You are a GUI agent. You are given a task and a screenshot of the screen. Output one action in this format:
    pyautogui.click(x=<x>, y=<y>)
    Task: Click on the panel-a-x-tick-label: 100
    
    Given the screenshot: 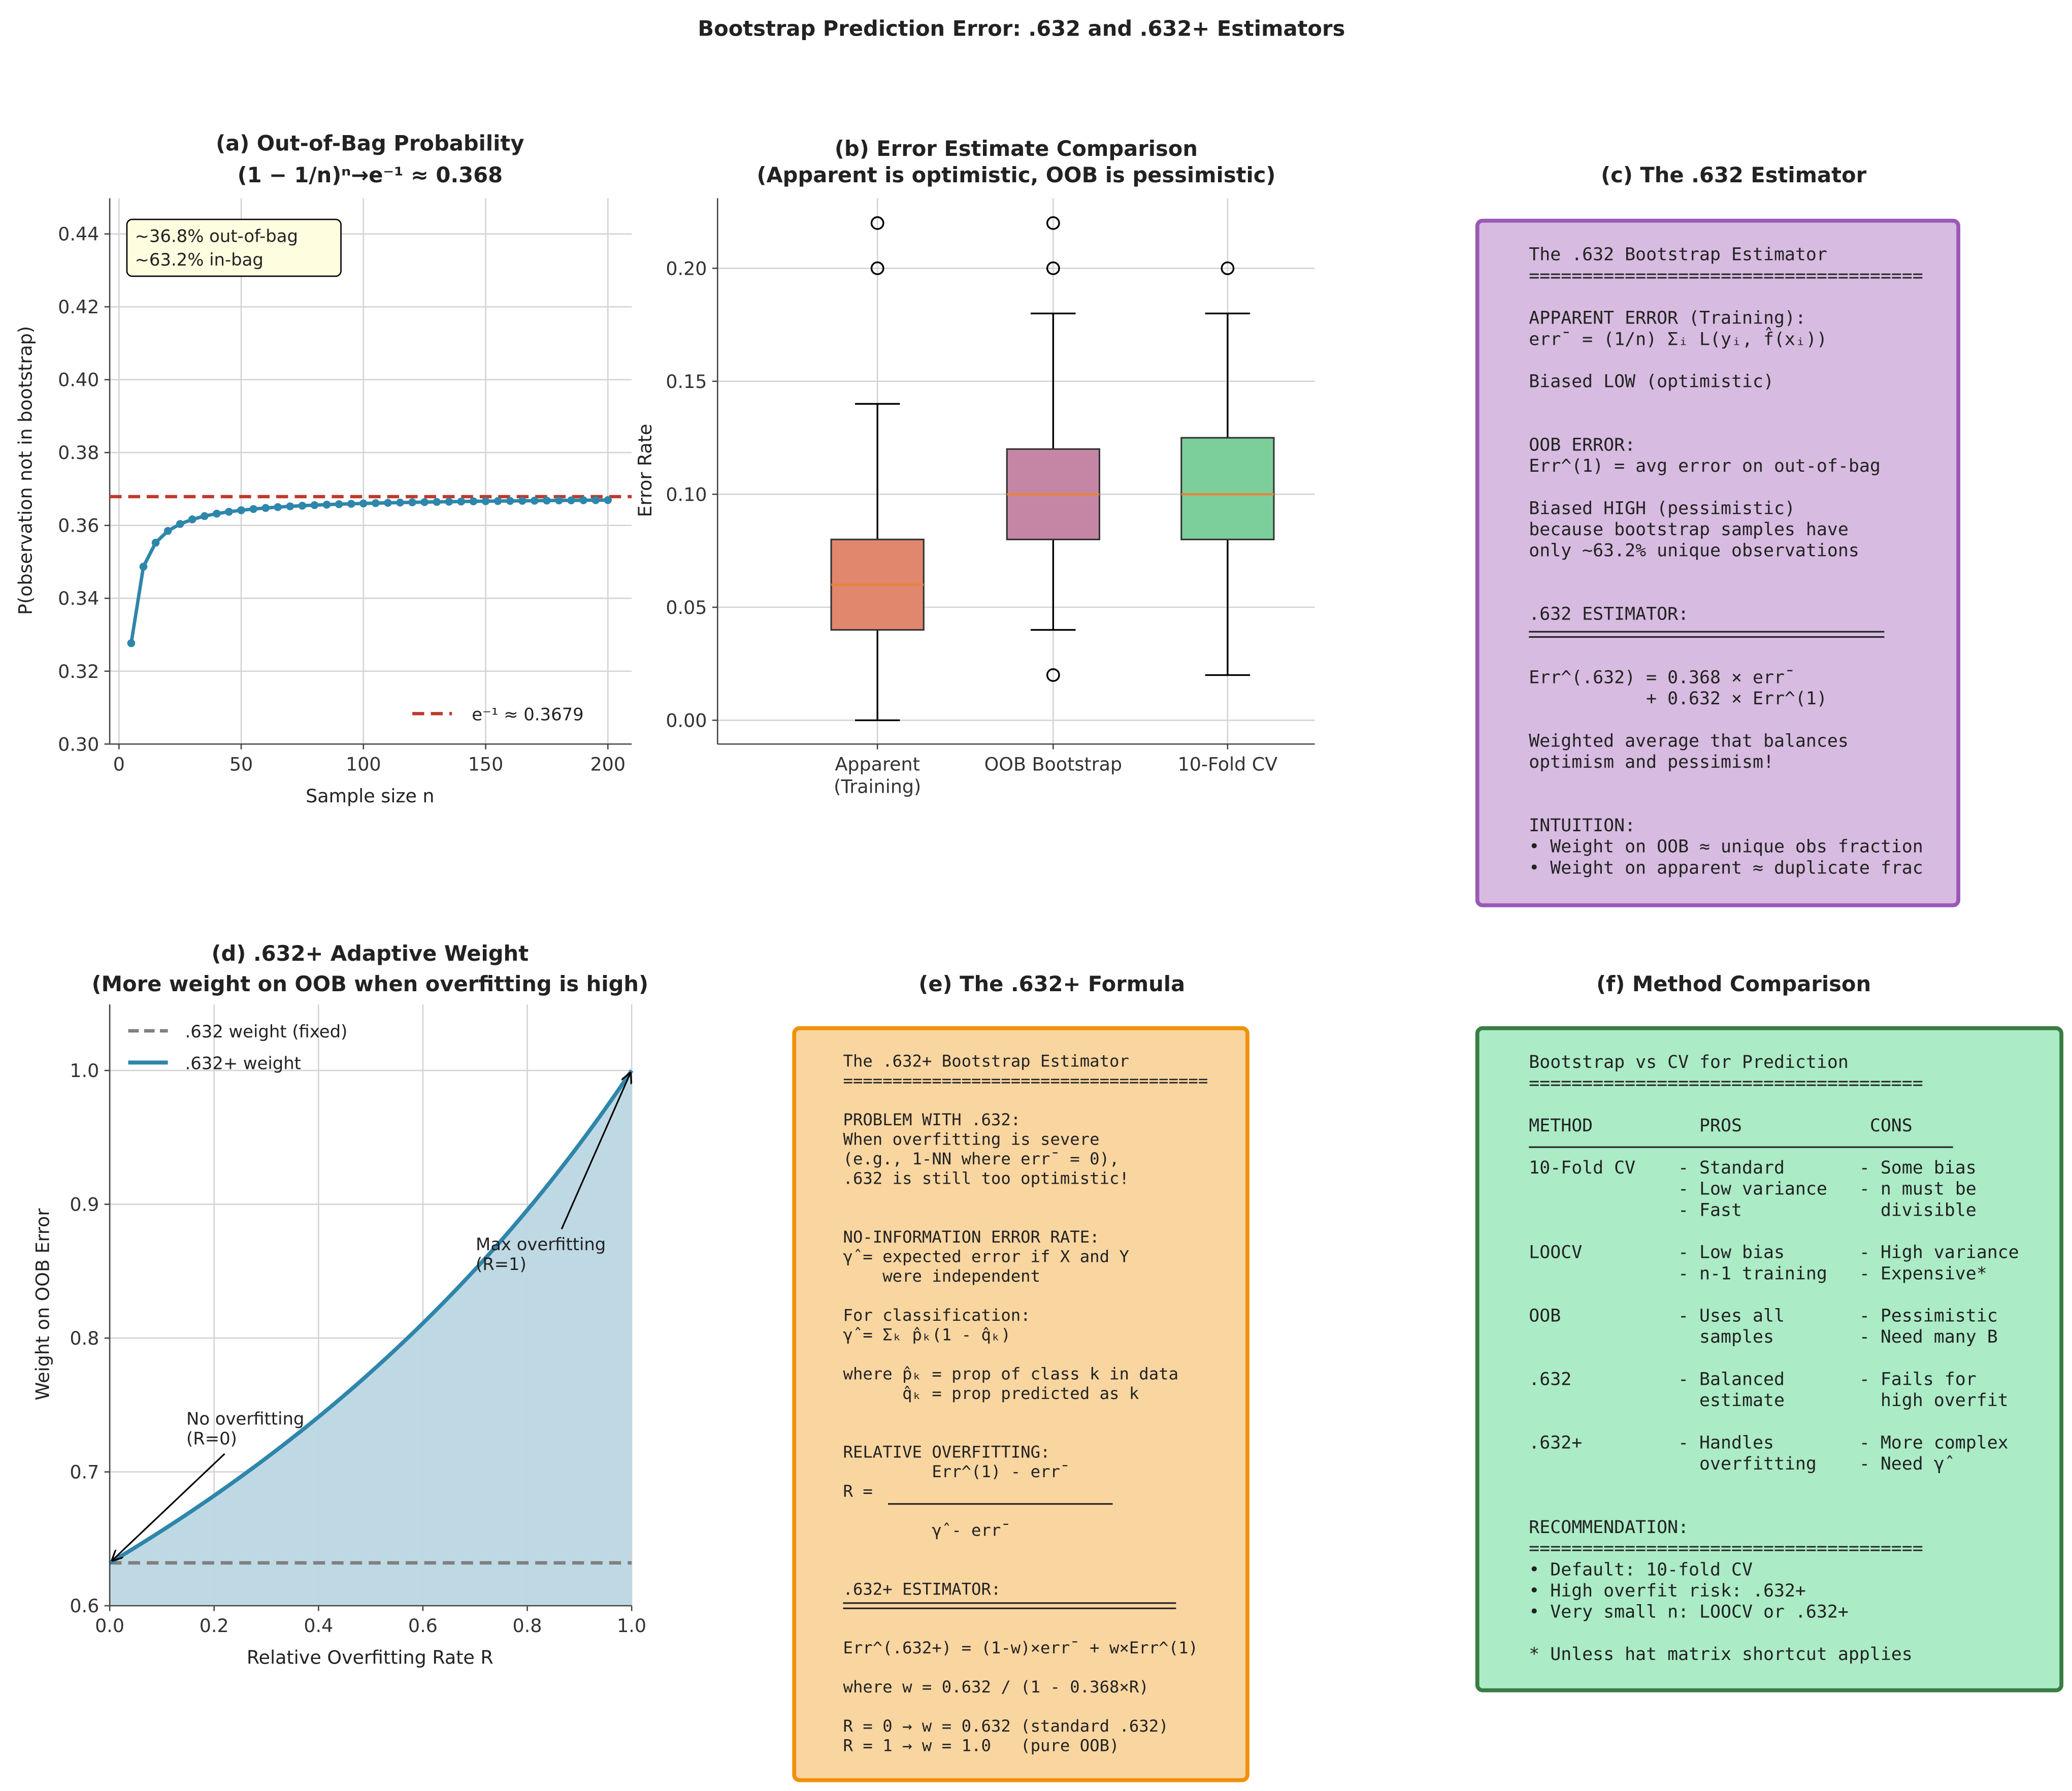 What is the action you would take?
    pyautogui.click(x=363, y=764)
    